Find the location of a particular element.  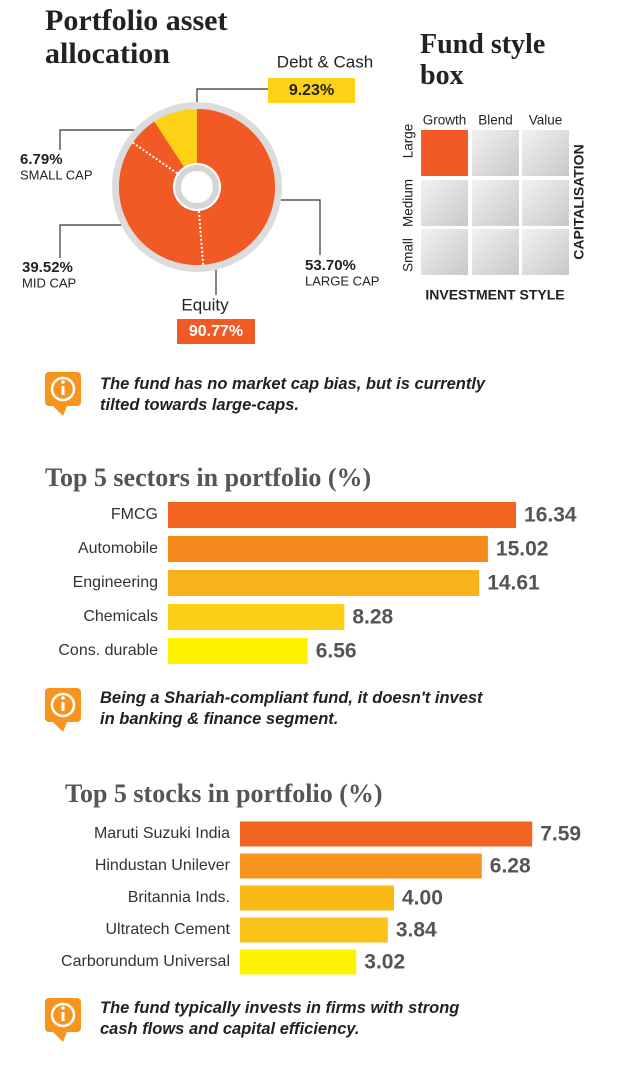

split-label: SMALL CAP is located at coordinates (56, 174).